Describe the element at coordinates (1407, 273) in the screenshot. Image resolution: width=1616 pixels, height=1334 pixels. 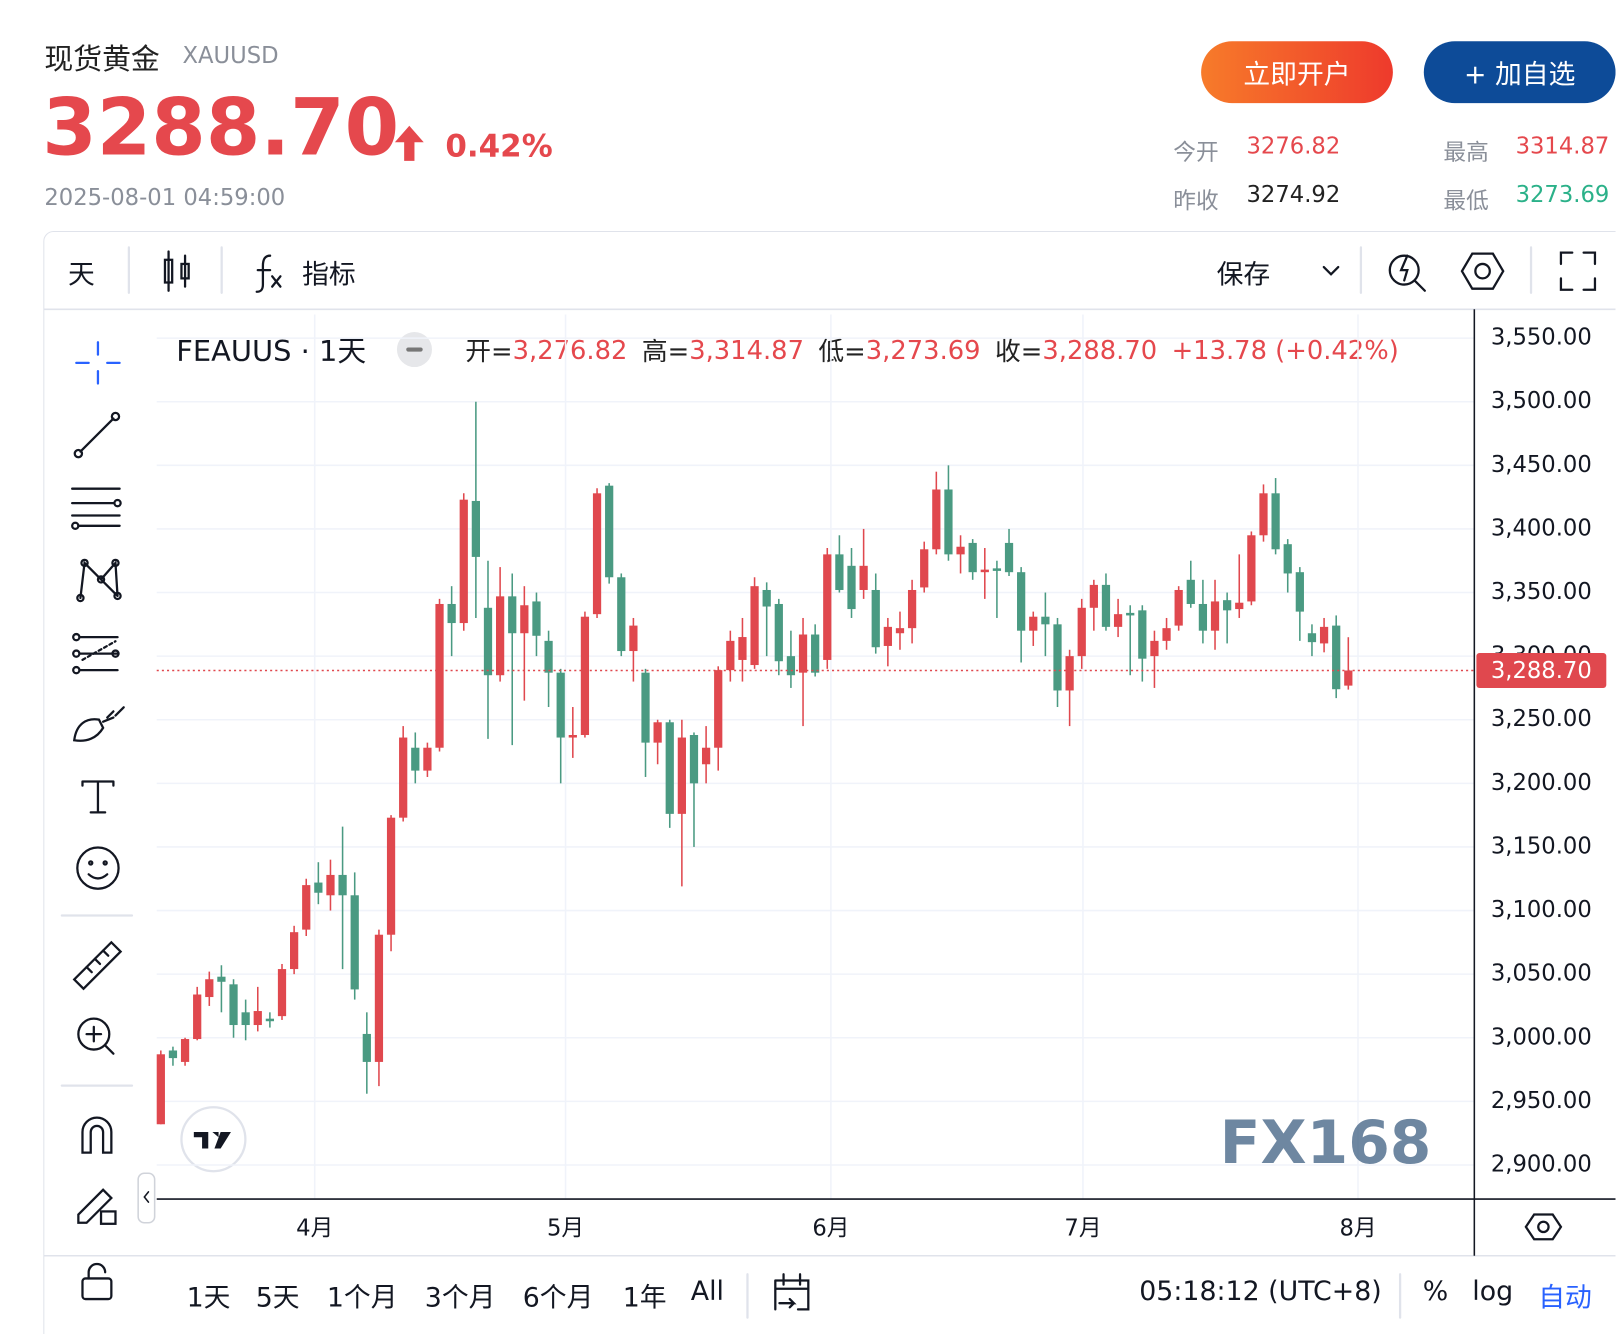
I see `alert-icon` at that location.